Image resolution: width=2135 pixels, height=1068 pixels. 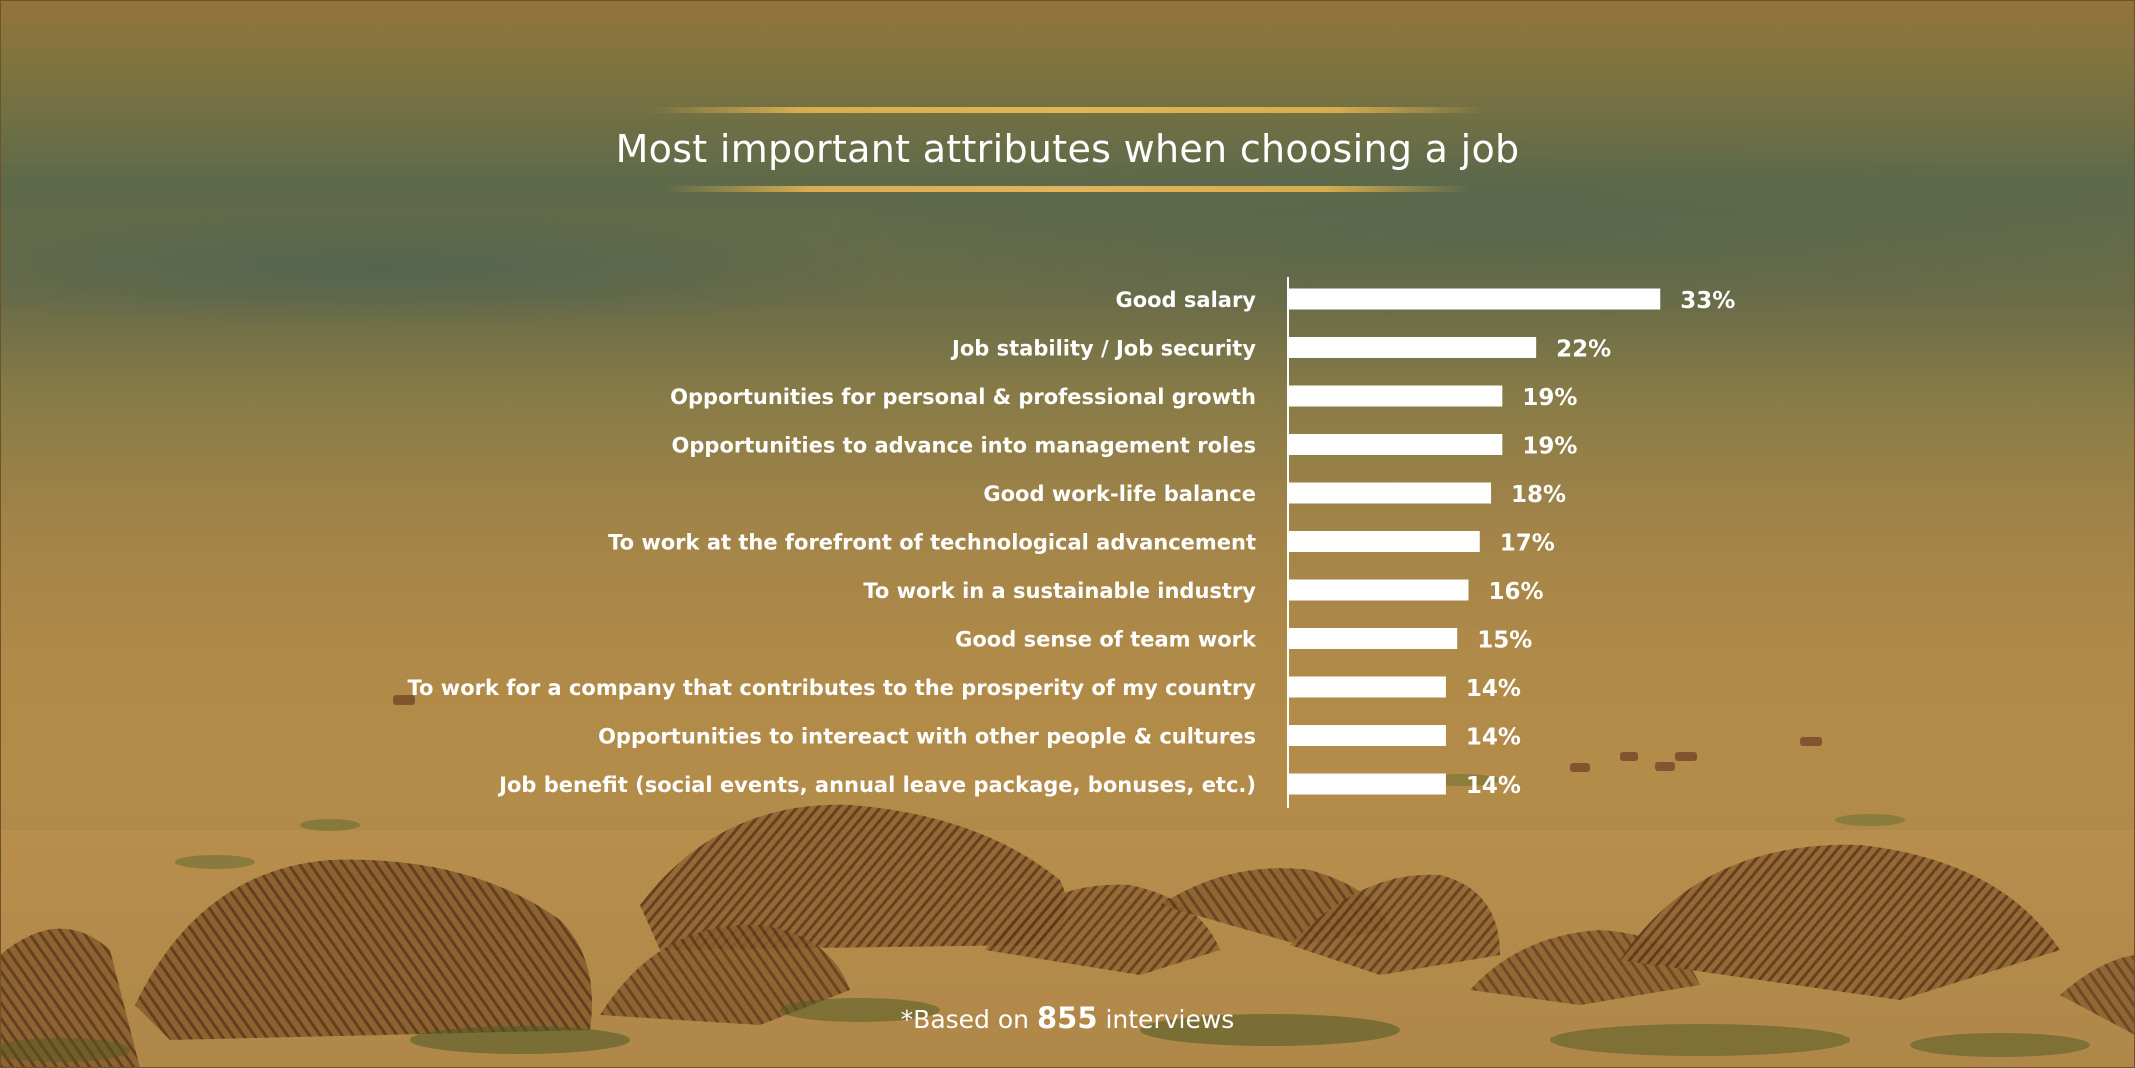 I want to click on value-label: 33%, so click(x=1707, y=301).